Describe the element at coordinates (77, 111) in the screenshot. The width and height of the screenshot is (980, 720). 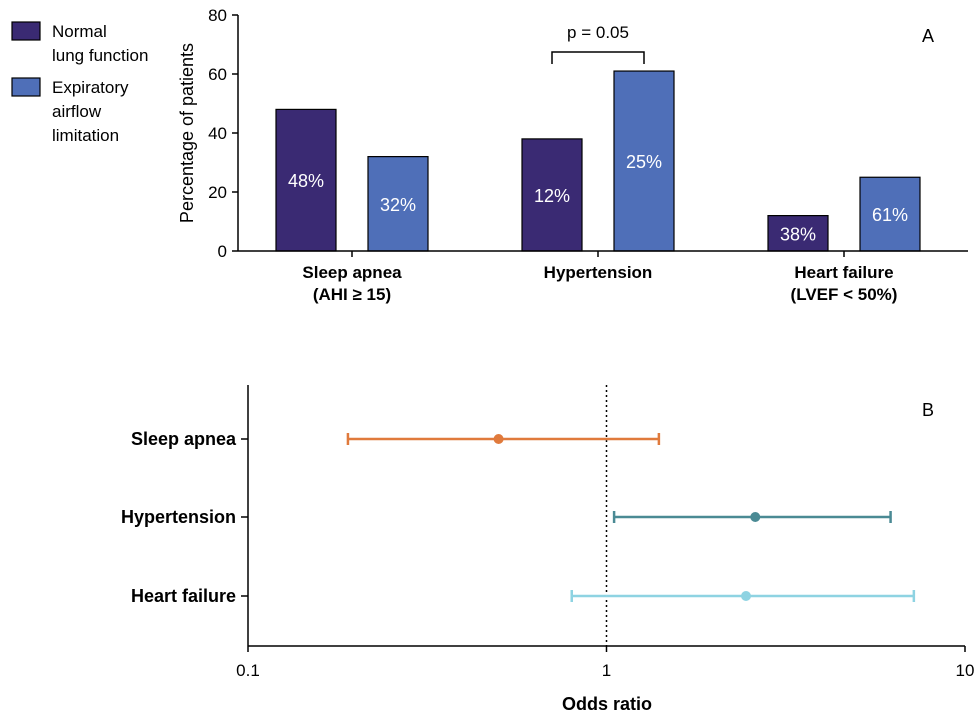
I see `legend-label: airflow` at that location.